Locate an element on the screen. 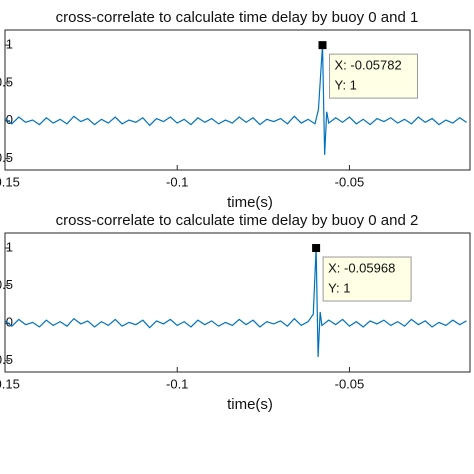 The height and width of the screenshot is (474, 474). datatip-x: X: -0.05968 is located at coordinates (361, 267).